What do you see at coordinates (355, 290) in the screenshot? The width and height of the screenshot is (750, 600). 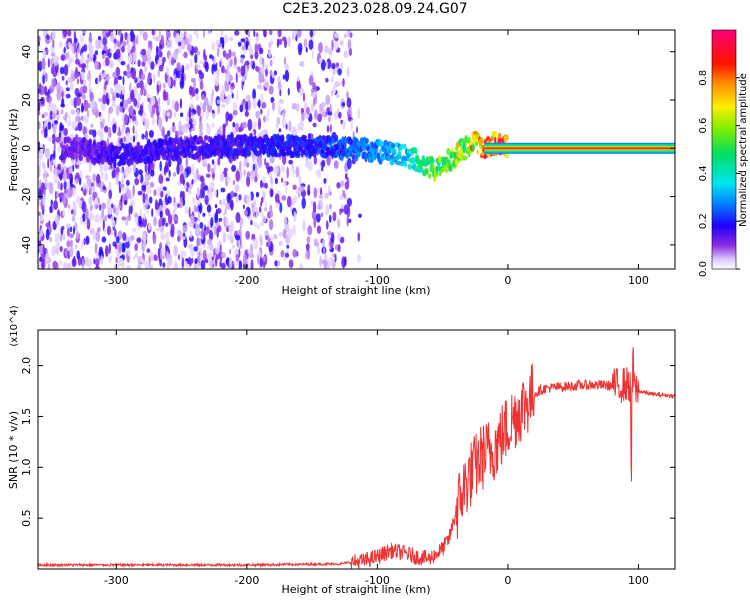 I see `heatmap-x-axis-label: Height of straight line (km)` at bounding box center [355, 290].